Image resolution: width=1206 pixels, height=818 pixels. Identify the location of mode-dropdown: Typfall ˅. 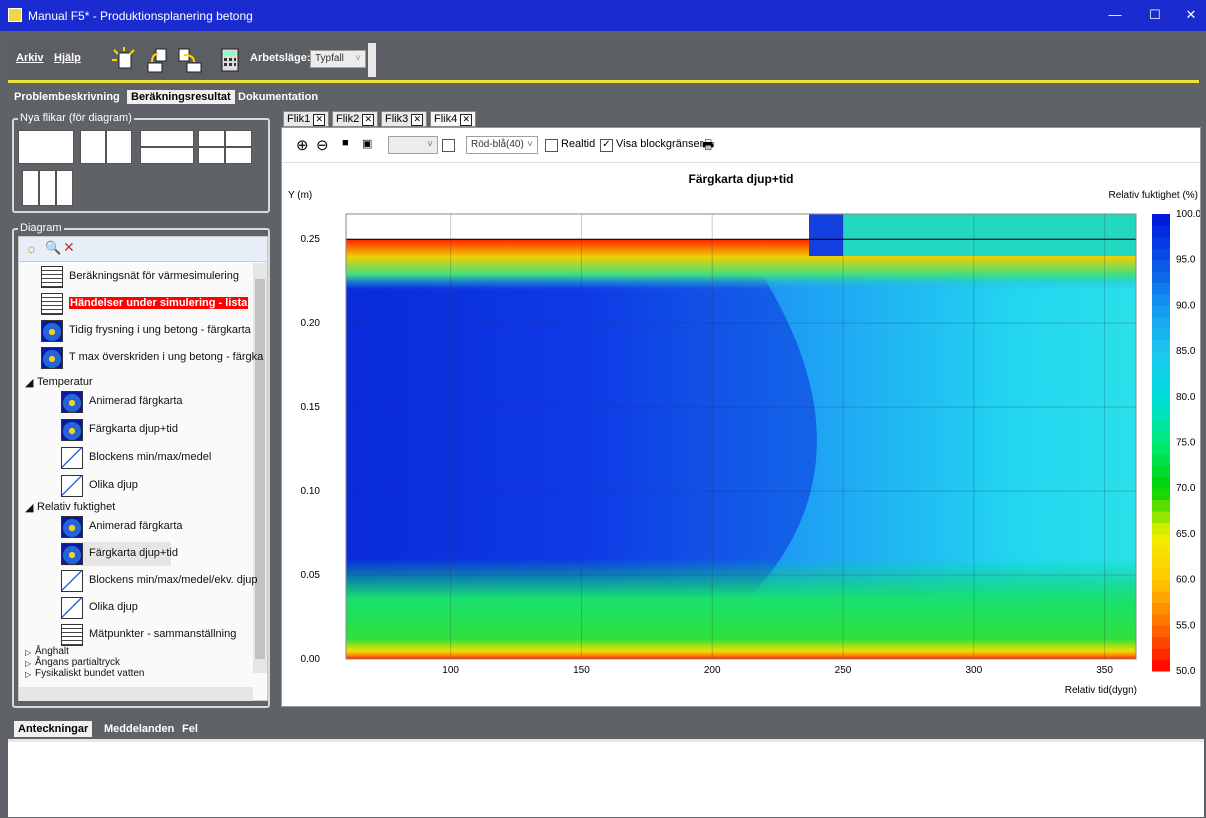
(338, 59).